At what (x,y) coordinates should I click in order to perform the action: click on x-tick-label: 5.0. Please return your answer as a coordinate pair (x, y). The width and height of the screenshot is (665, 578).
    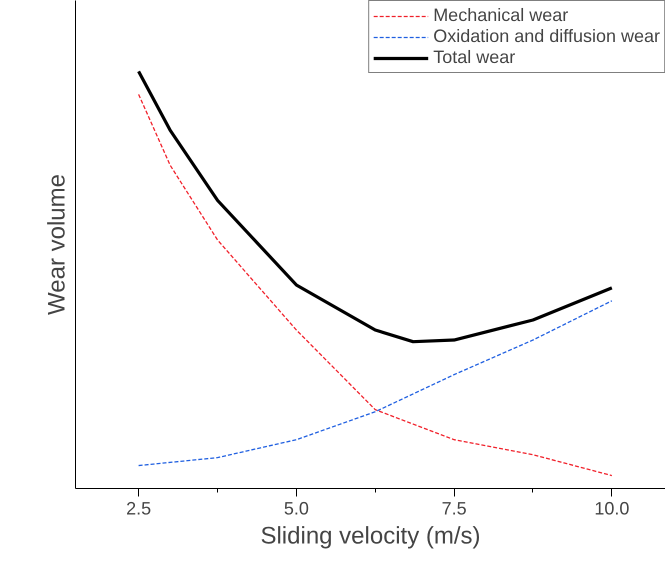
    Looking at the image, I should click on (296, 508).